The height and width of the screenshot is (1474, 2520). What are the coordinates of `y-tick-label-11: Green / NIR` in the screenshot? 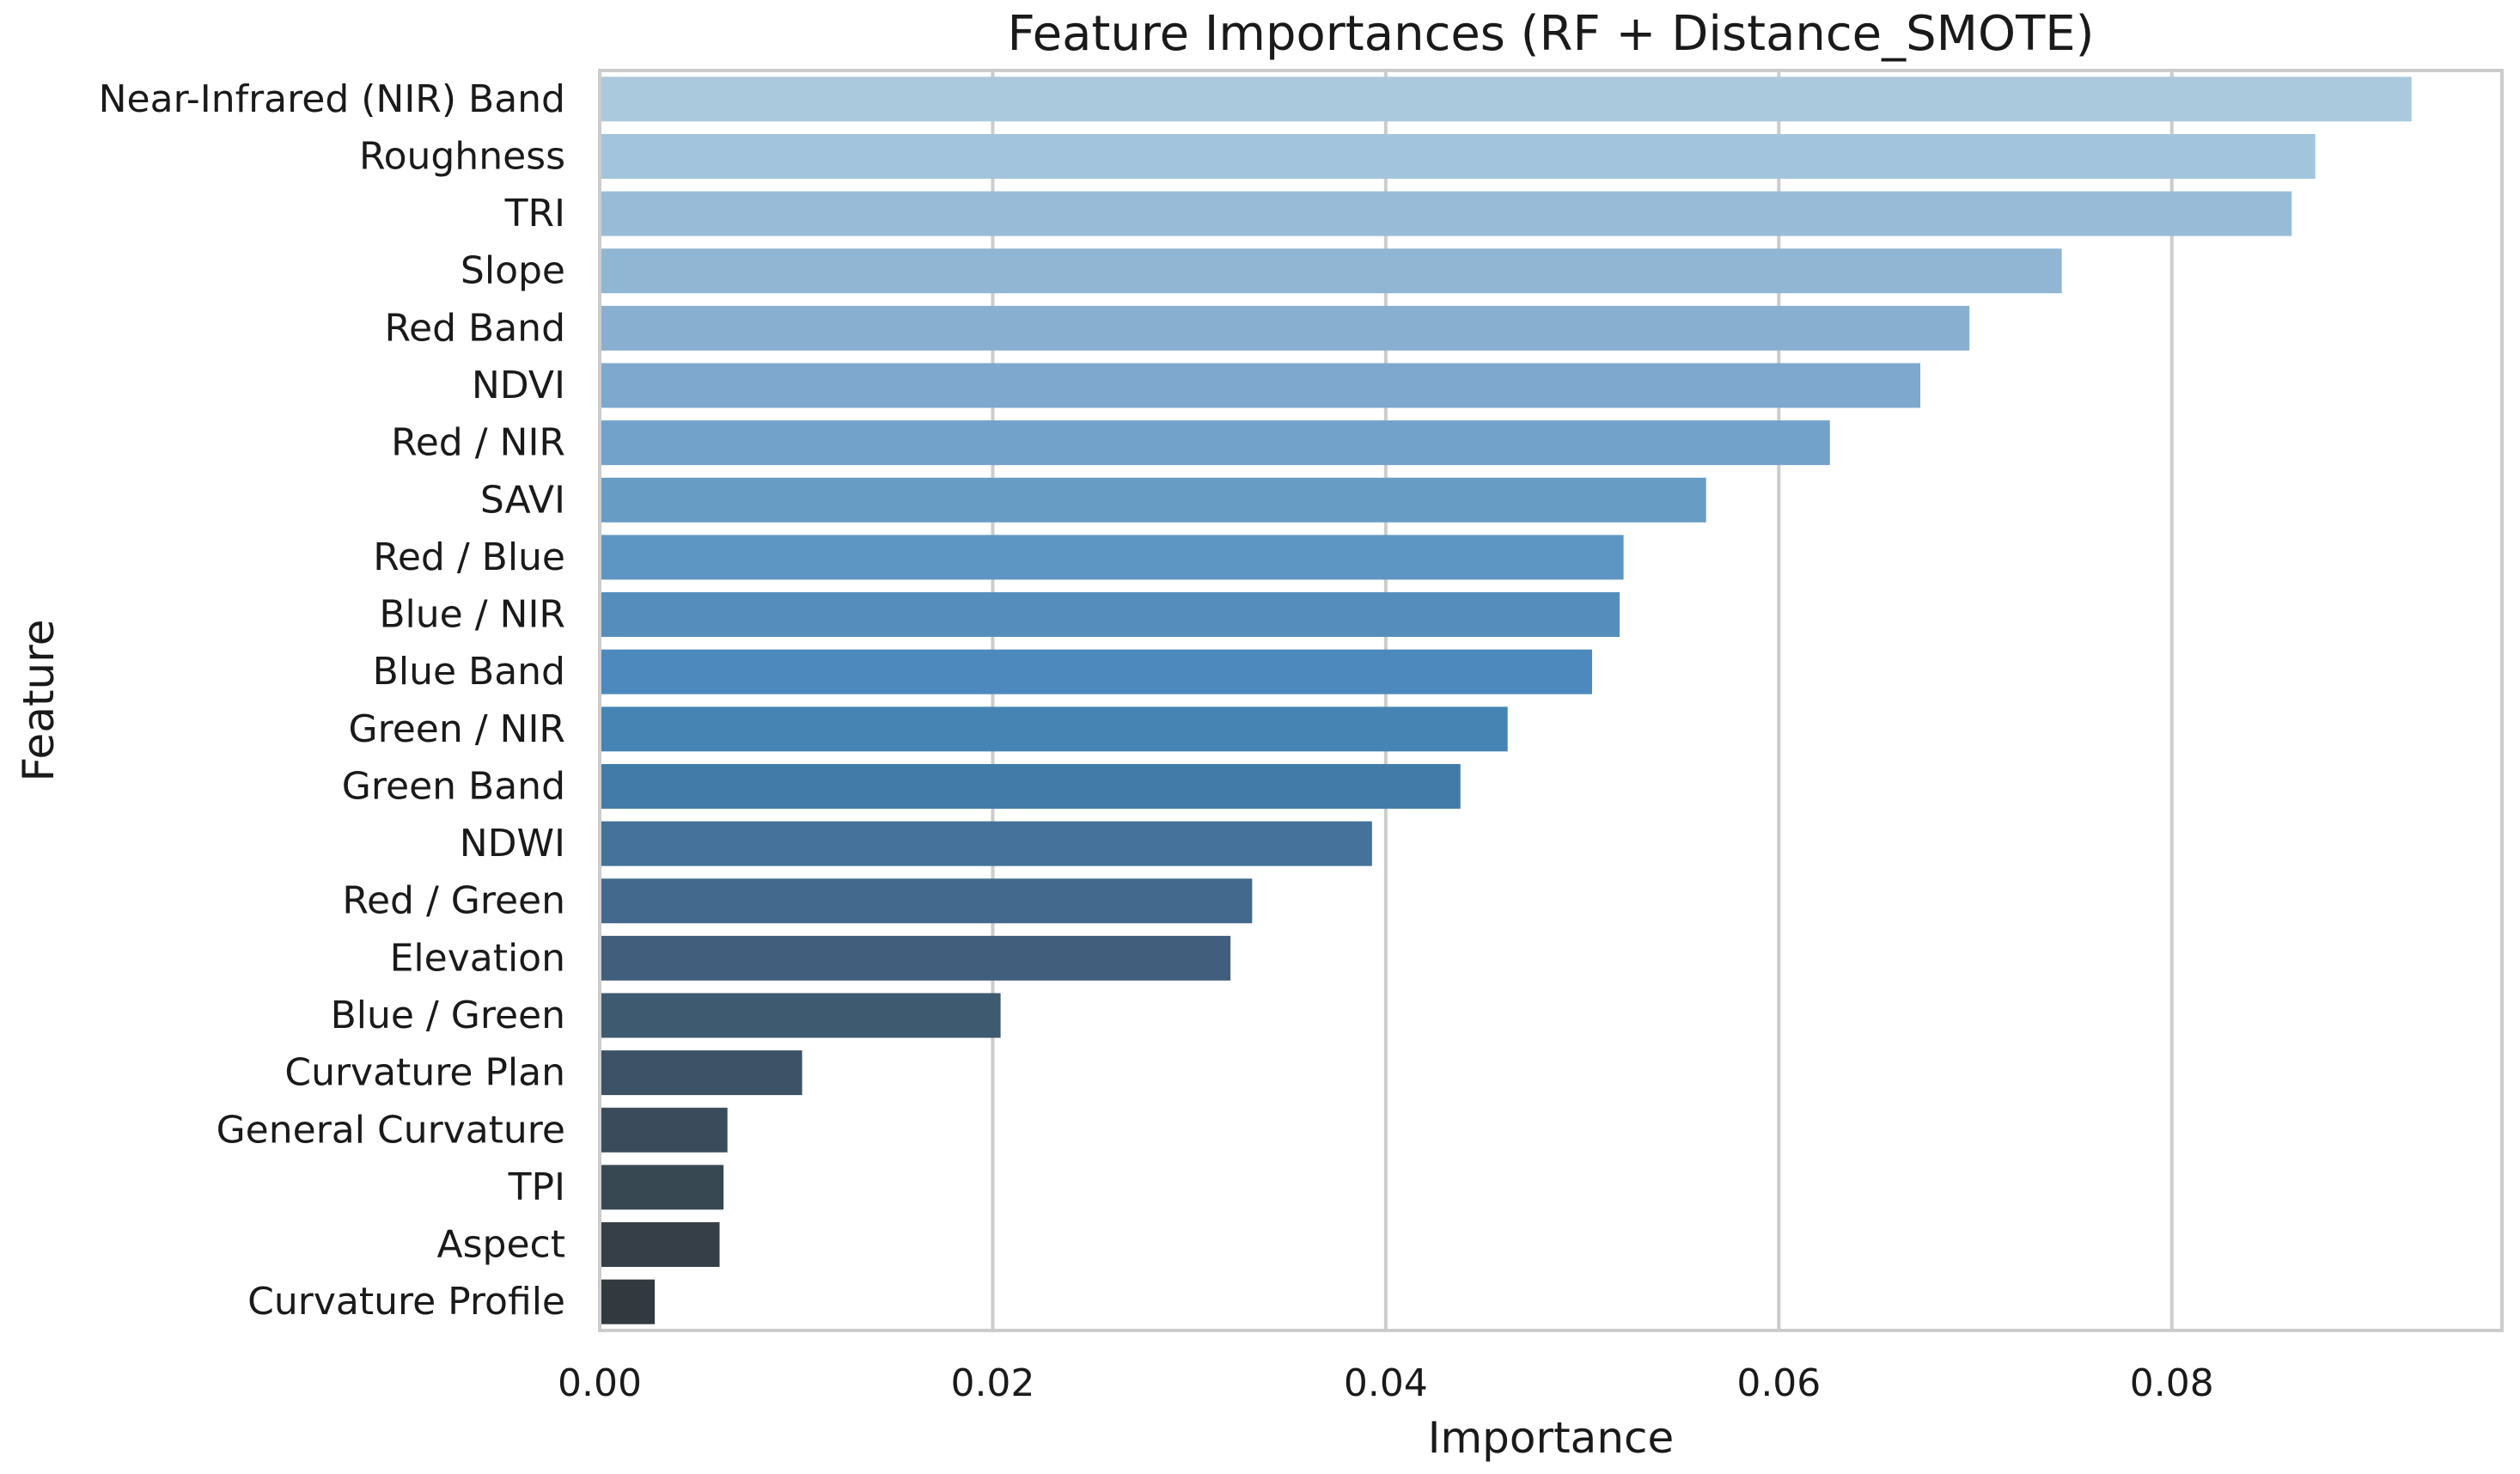 It's located at (457, 729).